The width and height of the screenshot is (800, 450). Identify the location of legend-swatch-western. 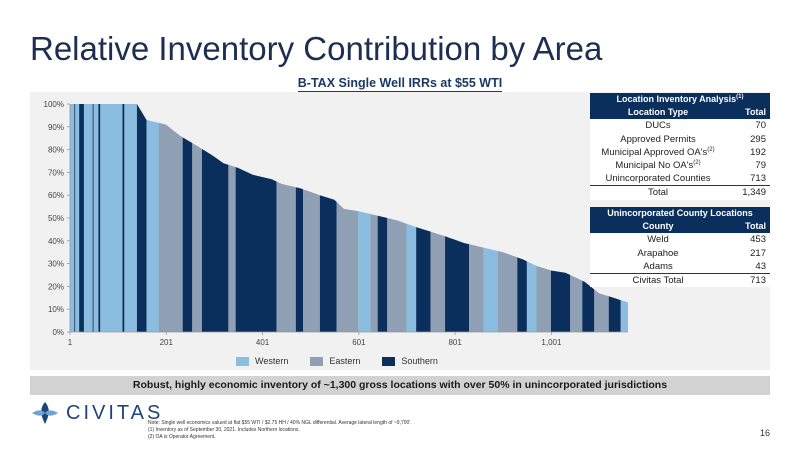
(242, 361).